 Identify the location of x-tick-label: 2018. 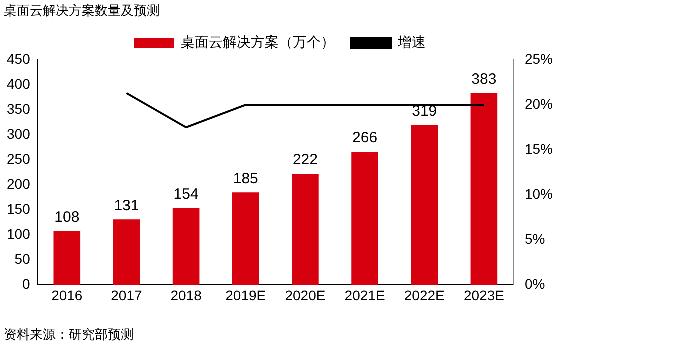
(186, 295).